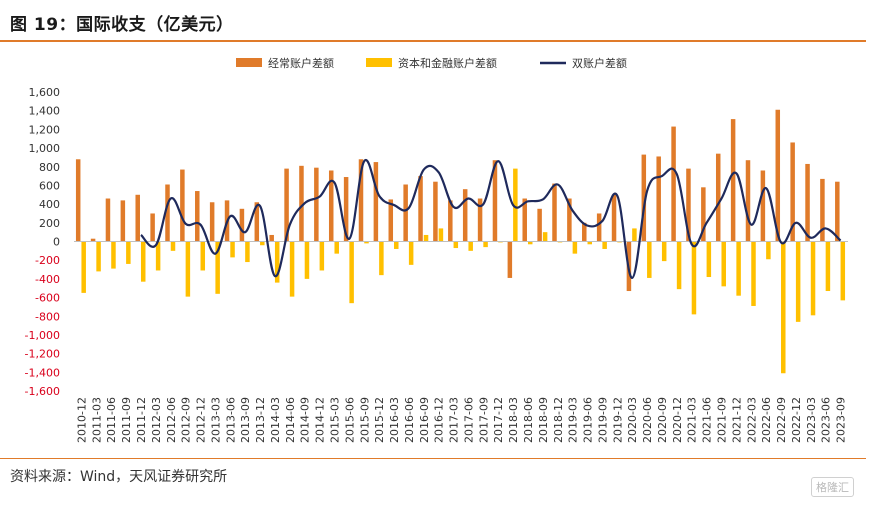 The image size is (870, 505). I want to click on x-tick-label: 2012-12, so click(201, 420).